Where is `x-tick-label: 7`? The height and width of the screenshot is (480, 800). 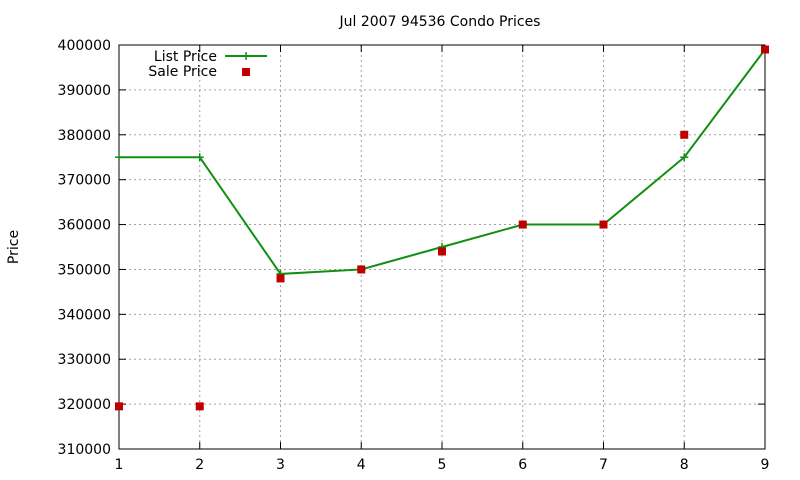
x-tick-label: 7 is located at coordinates (603, 465).